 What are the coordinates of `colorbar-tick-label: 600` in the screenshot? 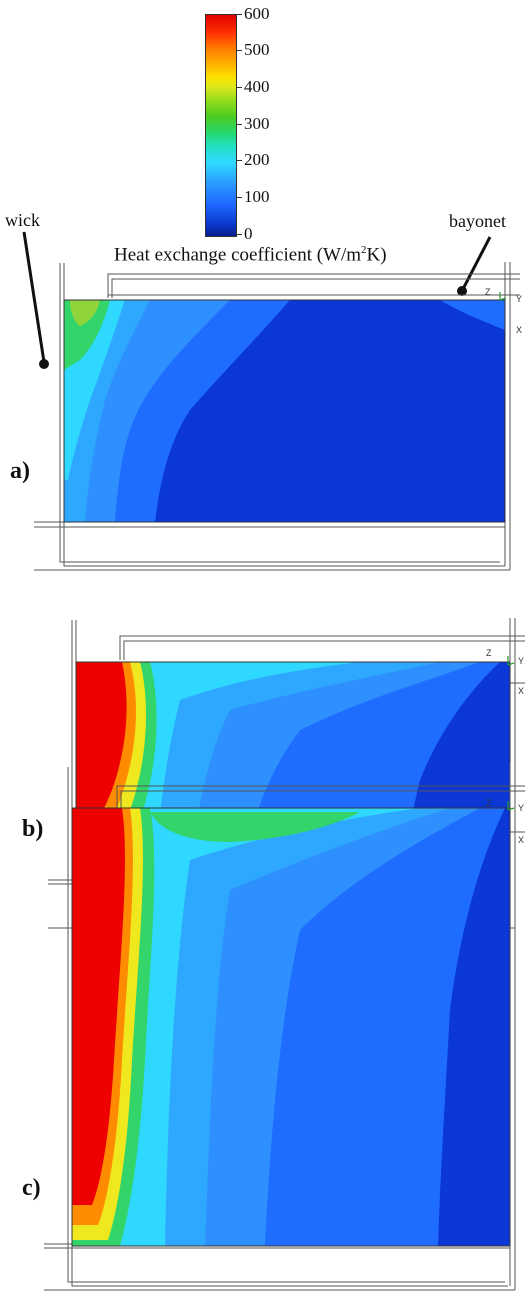 It's located at (257, 13).